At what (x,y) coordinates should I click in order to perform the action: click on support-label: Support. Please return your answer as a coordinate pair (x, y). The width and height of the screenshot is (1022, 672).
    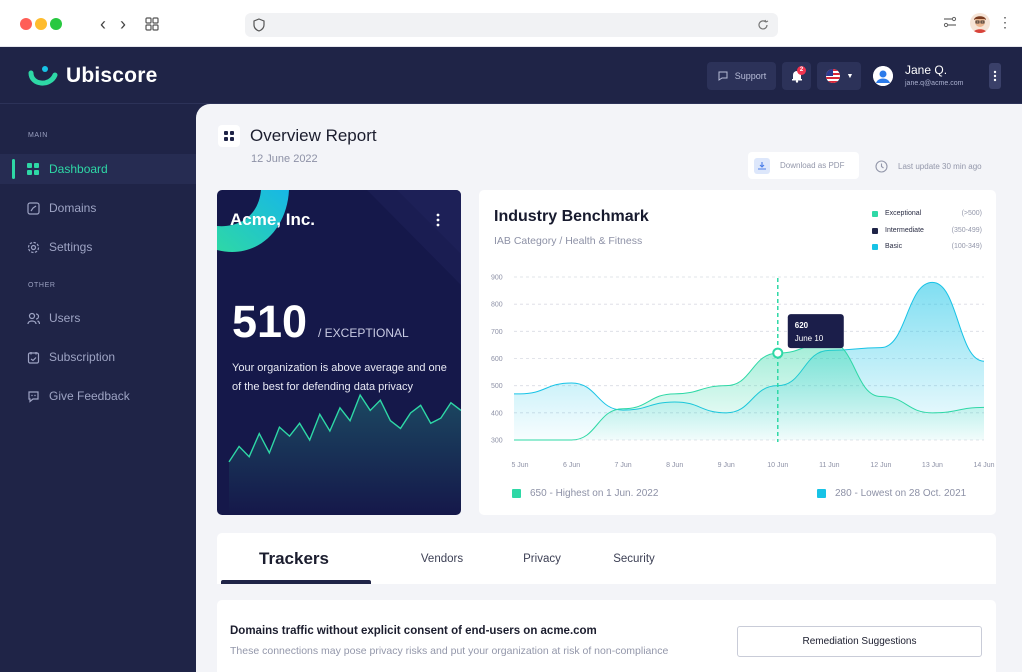
    Looking at the image, I should click on (750, 76).